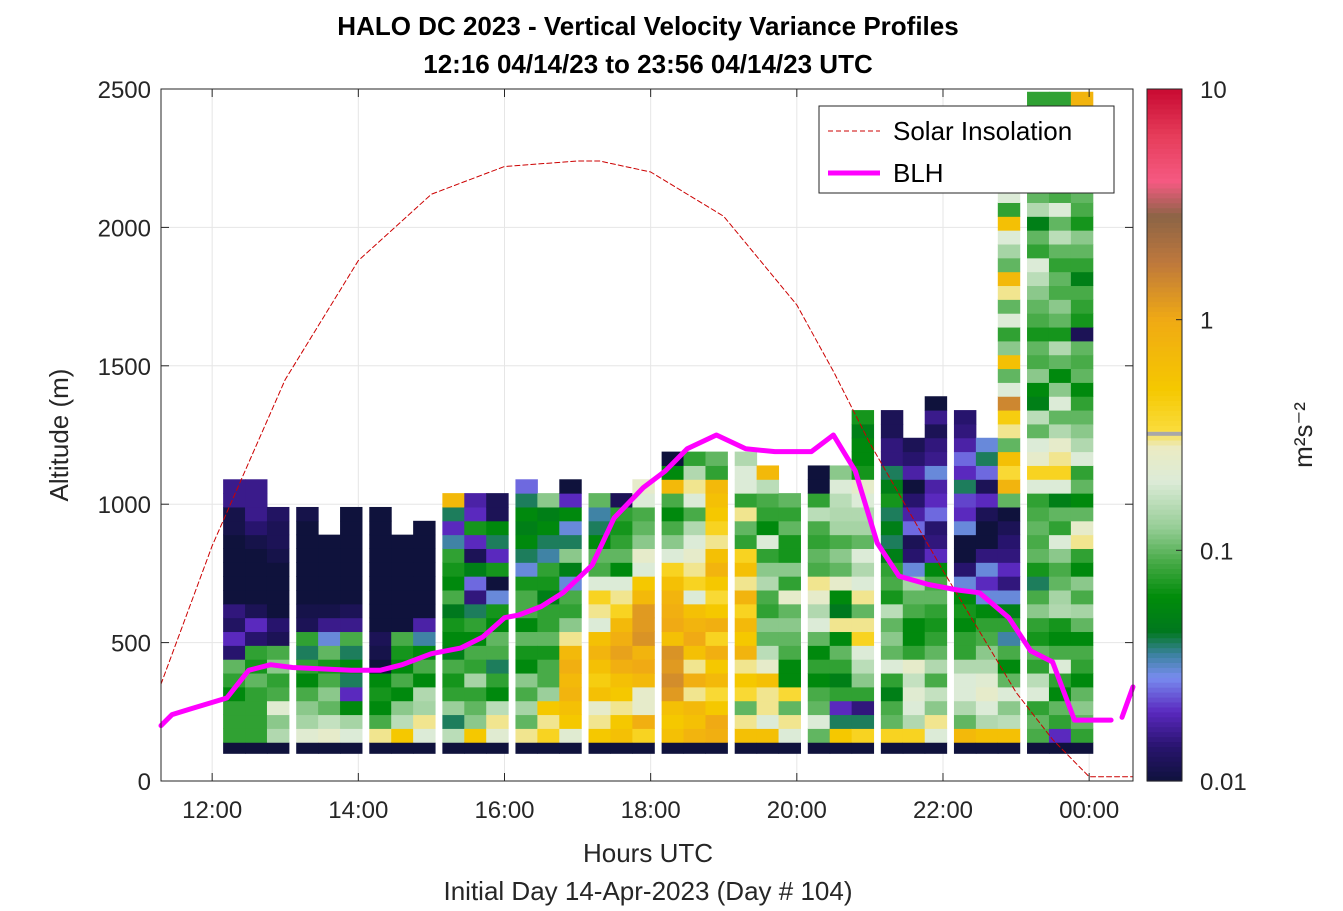 The width and height of the screenshot is (1343, 911). What do you see at coordinates (124, 367) in the screenshot?
I see `y-tick-label: 1500` at bounding box center [124, 367].